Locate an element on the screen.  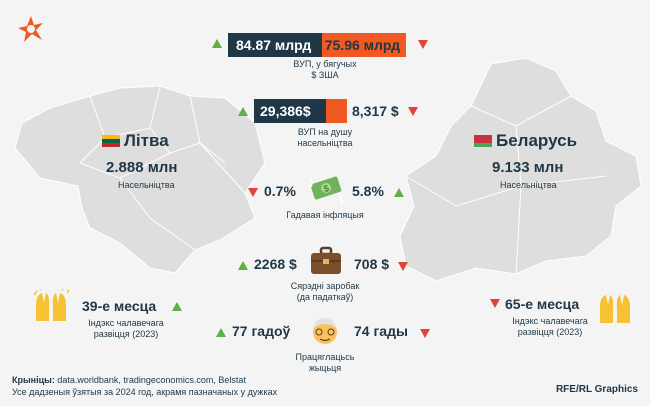
gdp-bar: 84.87 млрд 75.96 млрд is located at coordinates (317, 45).